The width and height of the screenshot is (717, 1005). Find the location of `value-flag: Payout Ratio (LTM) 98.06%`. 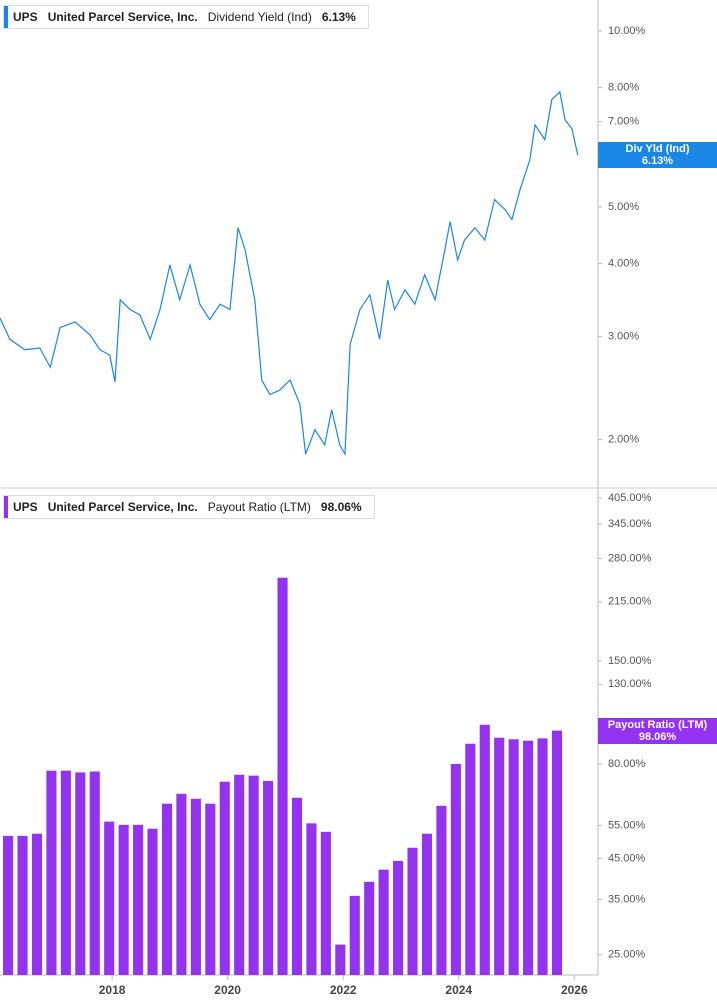

value-flag: Payout Ratio (LTM) 98.06% is located at coordinates (657, 730).